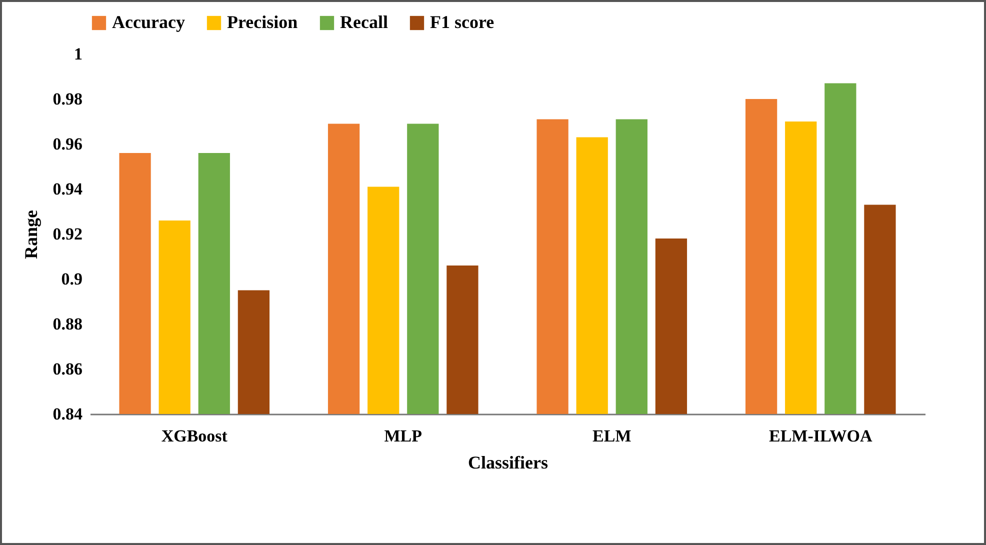 The image size is (986, 545). I want to click on legend-label: Precision, so click(262, 22).